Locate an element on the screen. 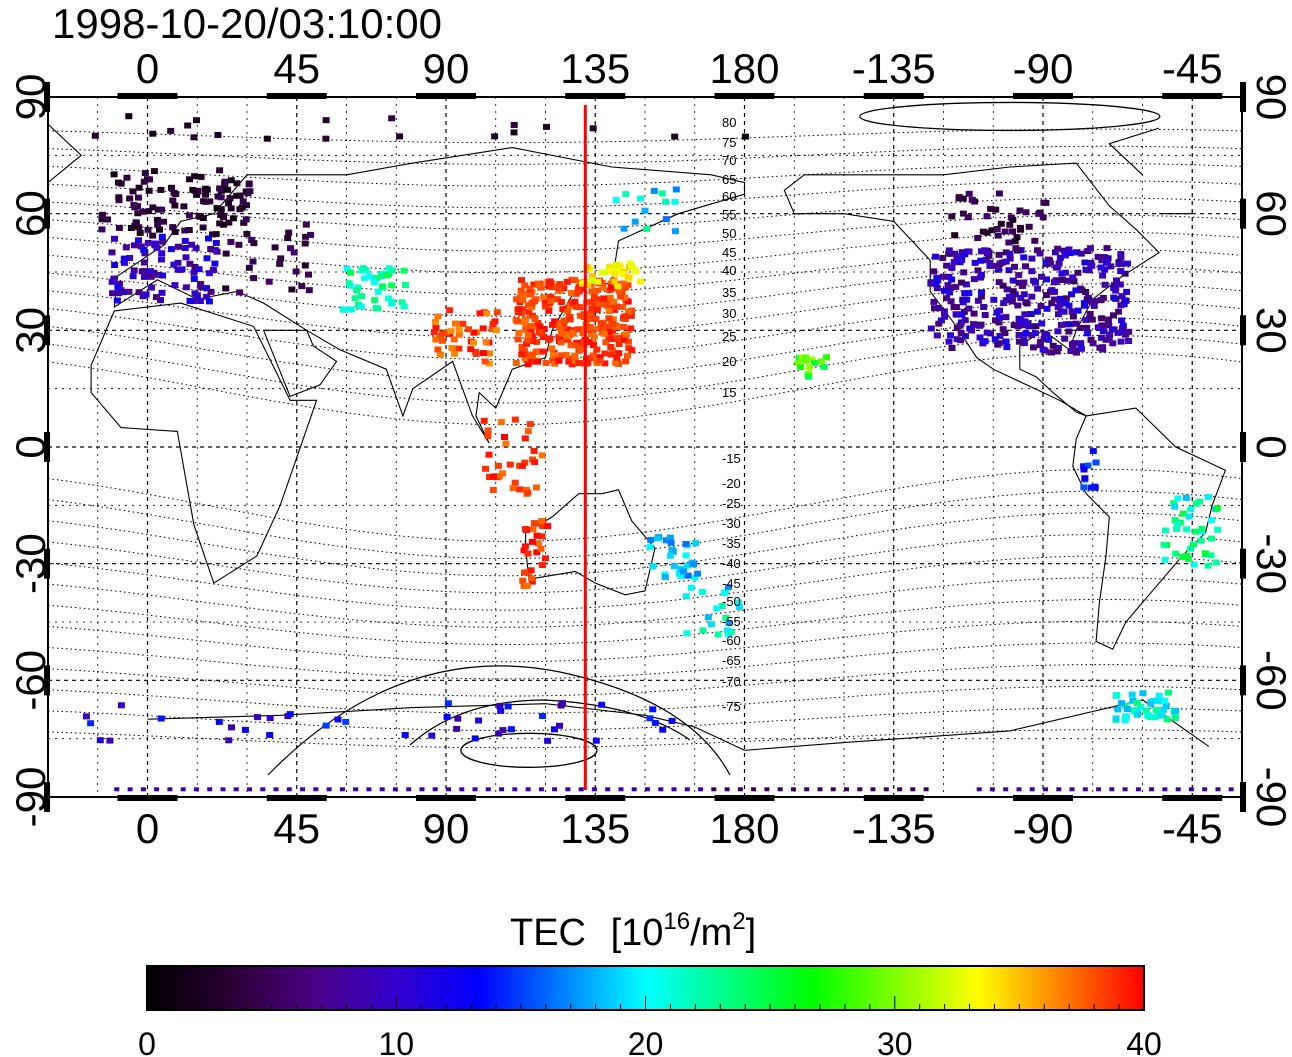 Image resolution: width=1292 pixels, height=1057 pixels. colorbar-tick-label: 30 is located at coordinates (895, 1041).